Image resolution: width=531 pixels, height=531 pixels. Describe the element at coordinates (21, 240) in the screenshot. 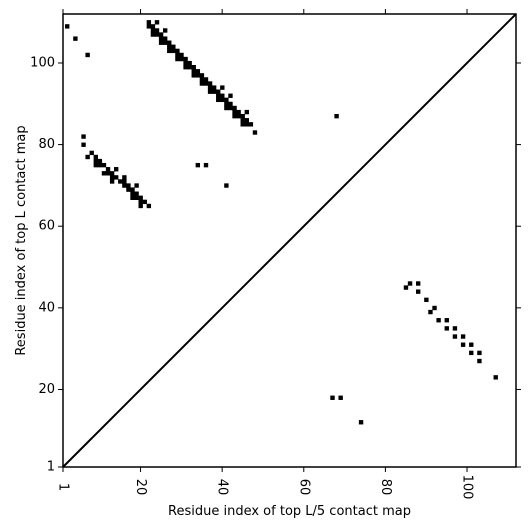

I see `y-axis-title: Residue index of top L contact map` at that location.